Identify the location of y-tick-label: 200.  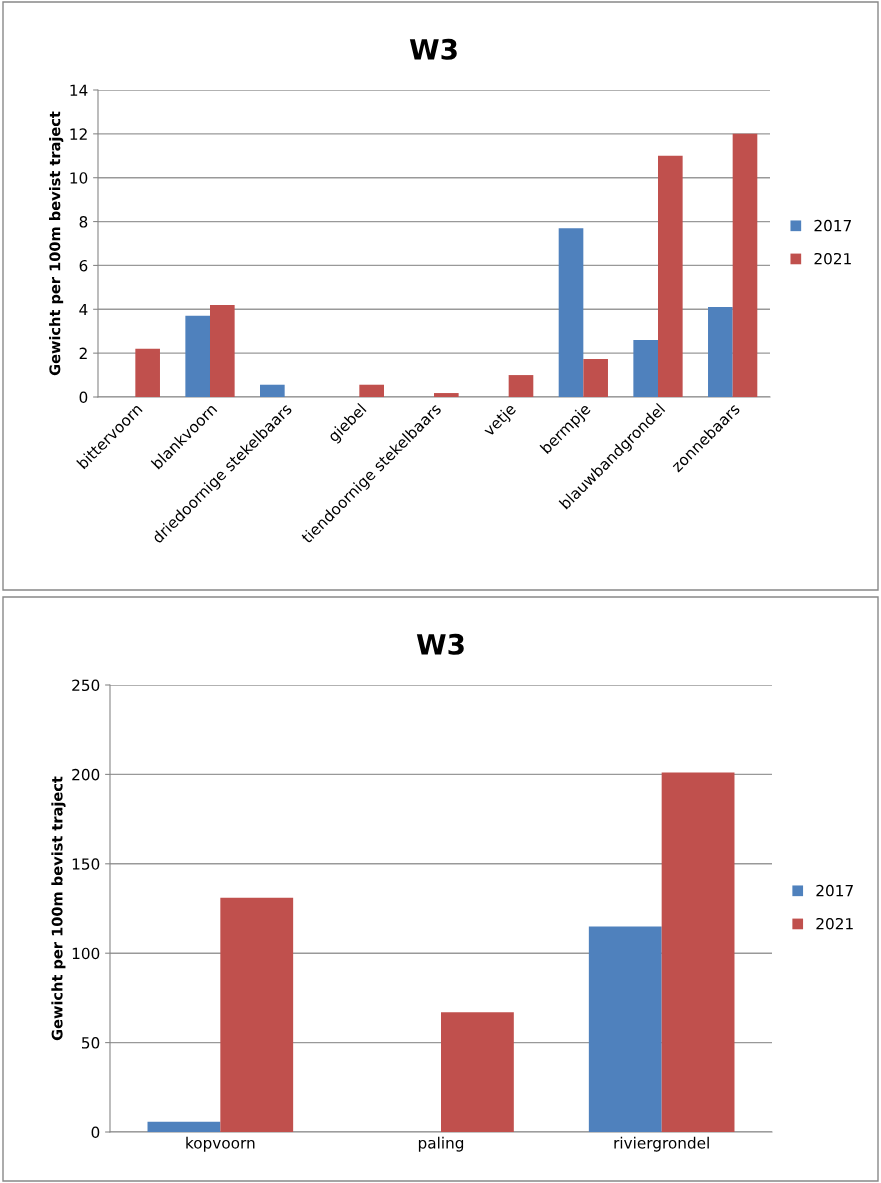
(86, 774).